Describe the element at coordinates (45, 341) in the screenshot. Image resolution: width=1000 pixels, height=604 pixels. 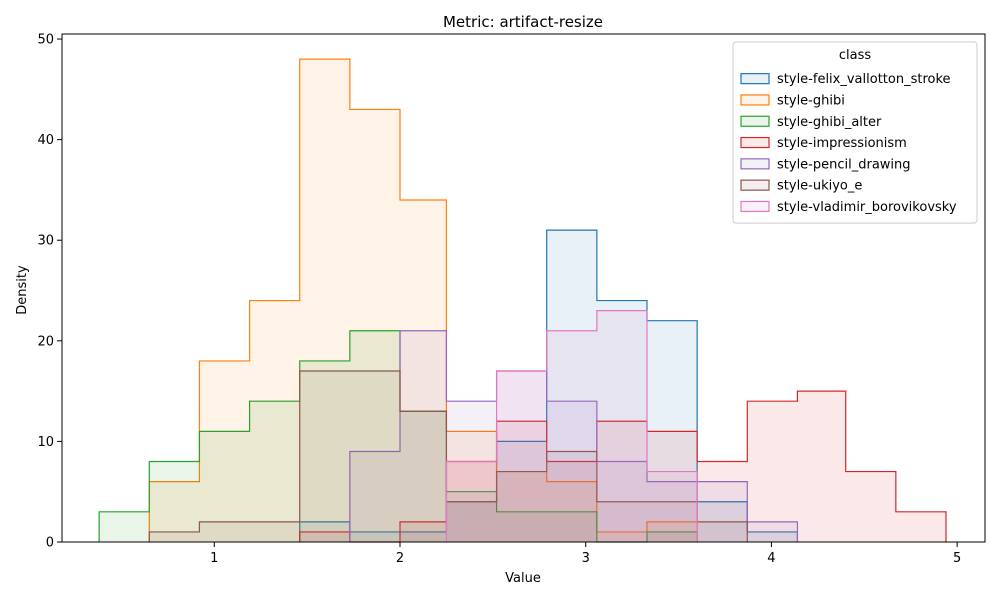
I see `y-tick-label: 20` at that location.